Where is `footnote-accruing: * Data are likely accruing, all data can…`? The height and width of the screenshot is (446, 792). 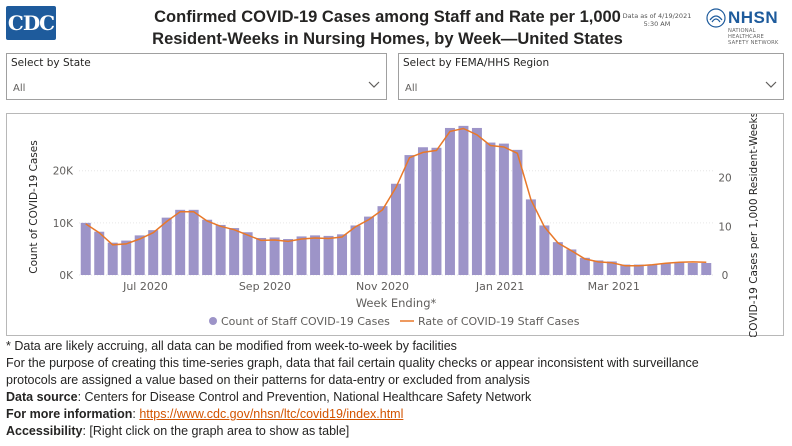
footnote-accruing: * Data are likely accruing, all data can… is located at coordinates (231, 346).